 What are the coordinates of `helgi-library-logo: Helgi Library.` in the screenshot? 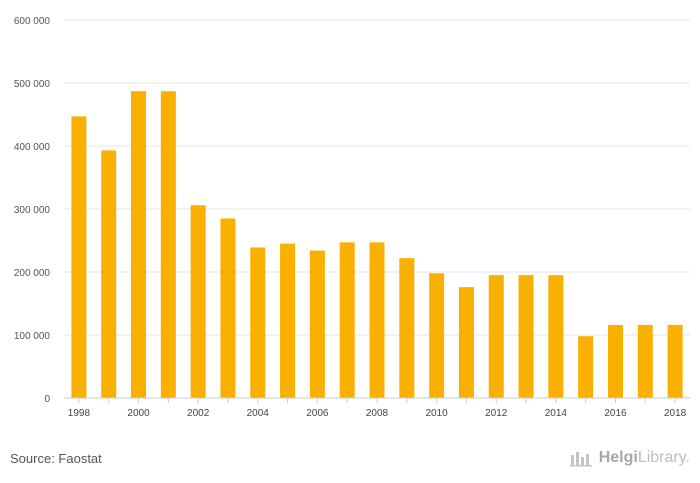 It's located at (629, 458).